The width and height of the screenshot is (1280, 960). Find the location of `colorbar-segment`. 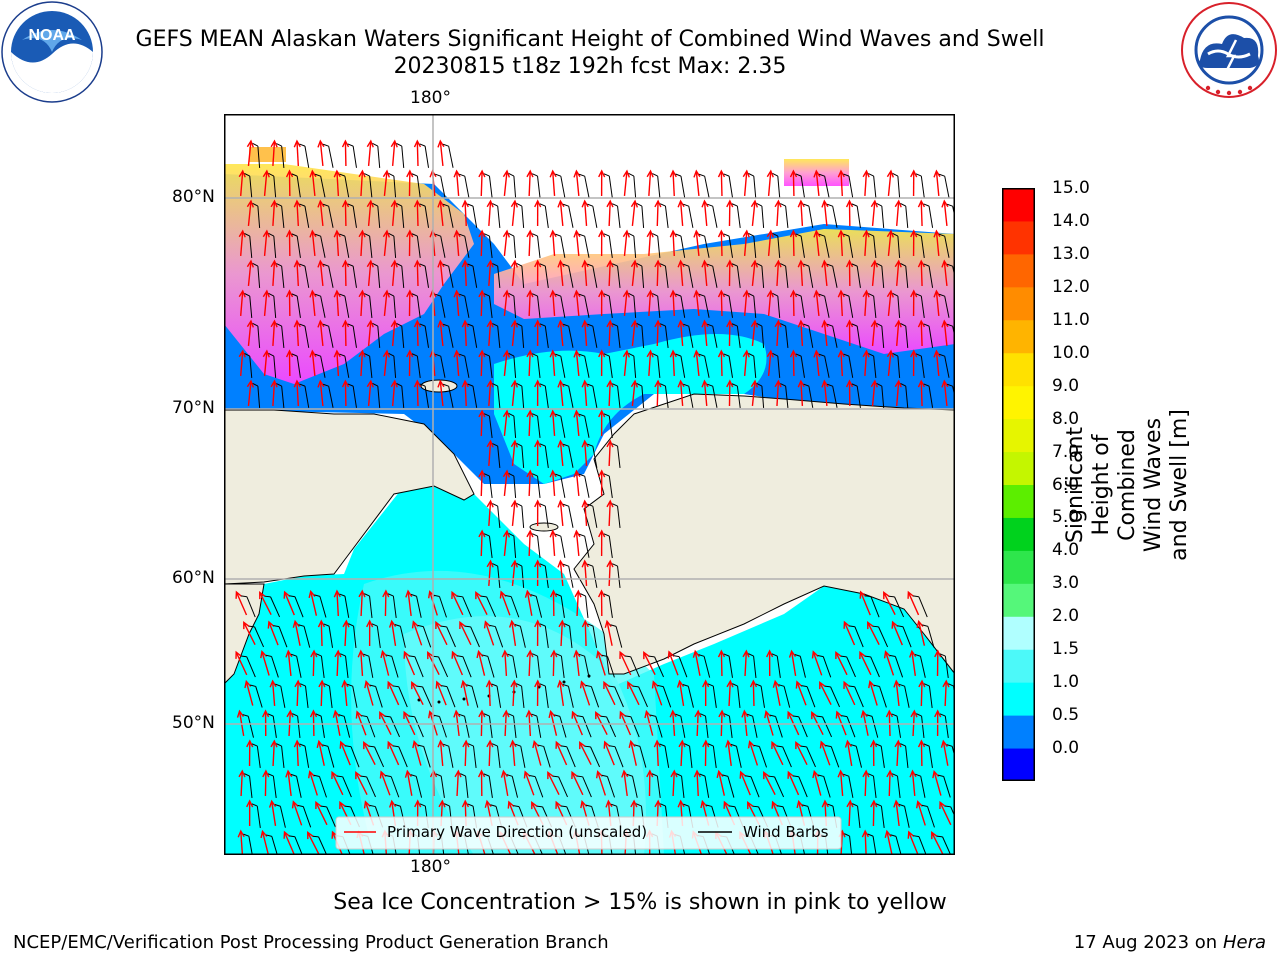

colorbar-segment is located at coordinates (1018, 205).